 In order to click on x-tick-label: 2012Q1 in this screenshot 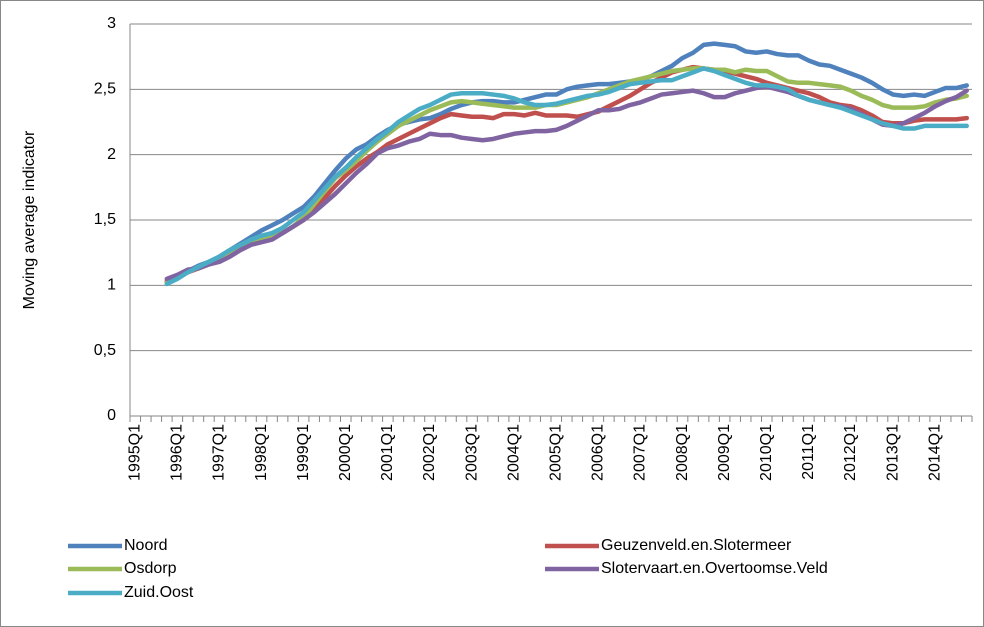, I will do `click(850, 452)`.